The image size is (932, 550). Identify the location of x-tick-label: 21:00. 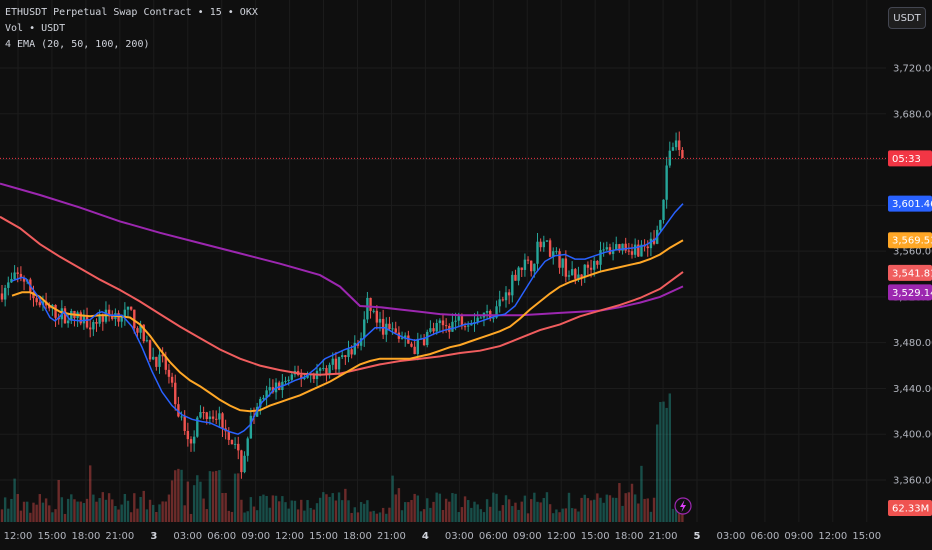
(663, 536).